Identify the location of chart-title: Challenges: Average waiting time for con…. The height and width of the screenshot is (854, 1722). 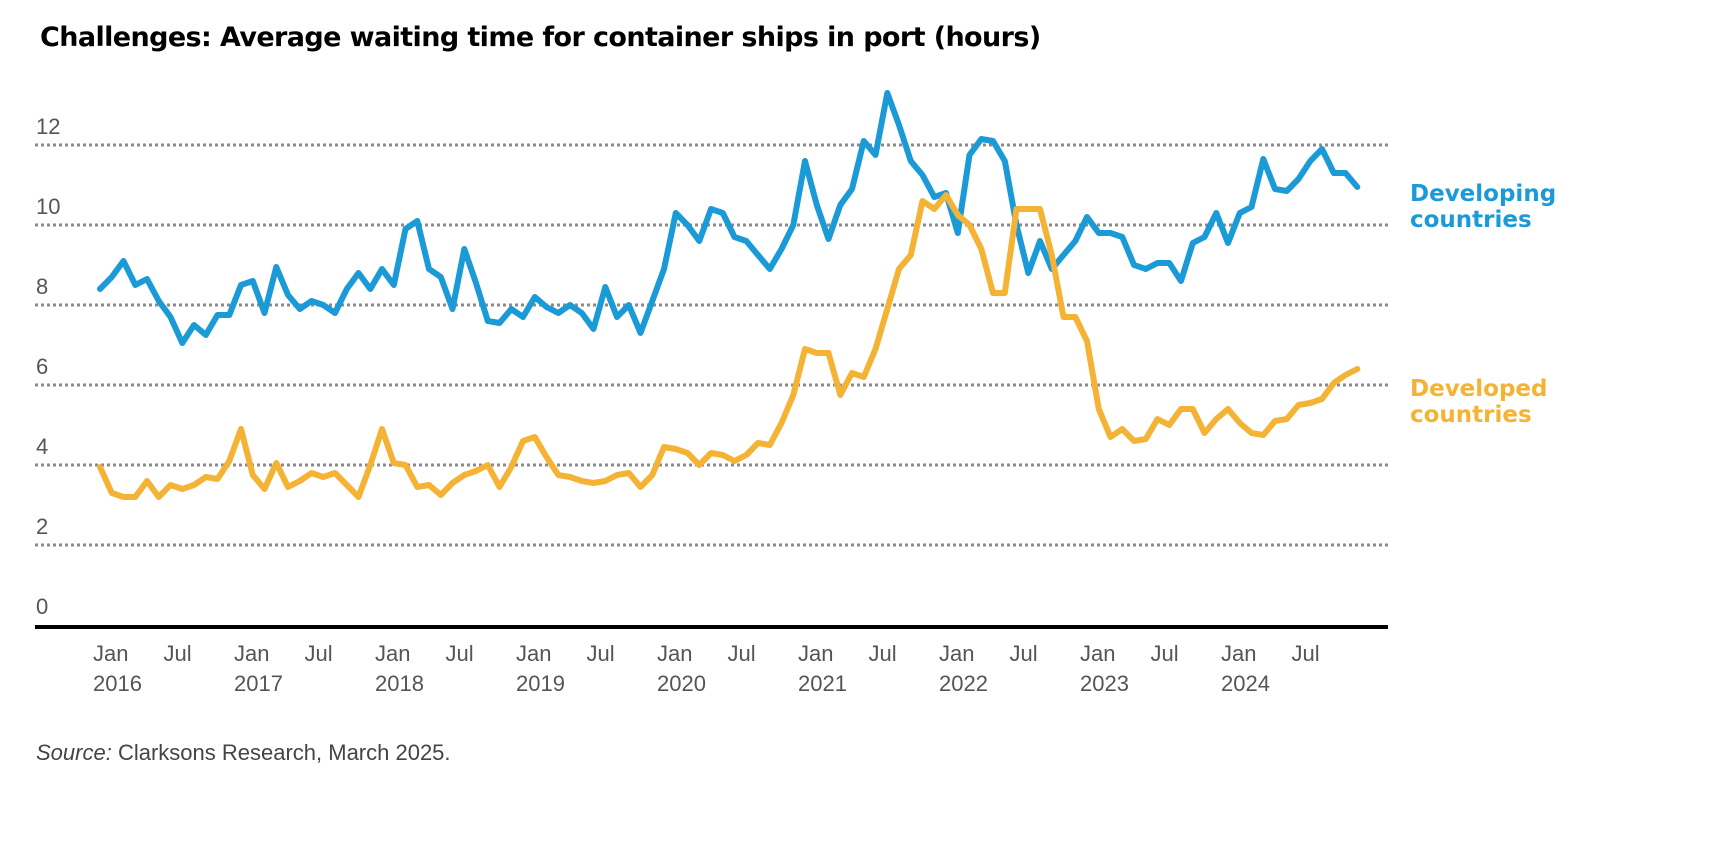
(540, 37).